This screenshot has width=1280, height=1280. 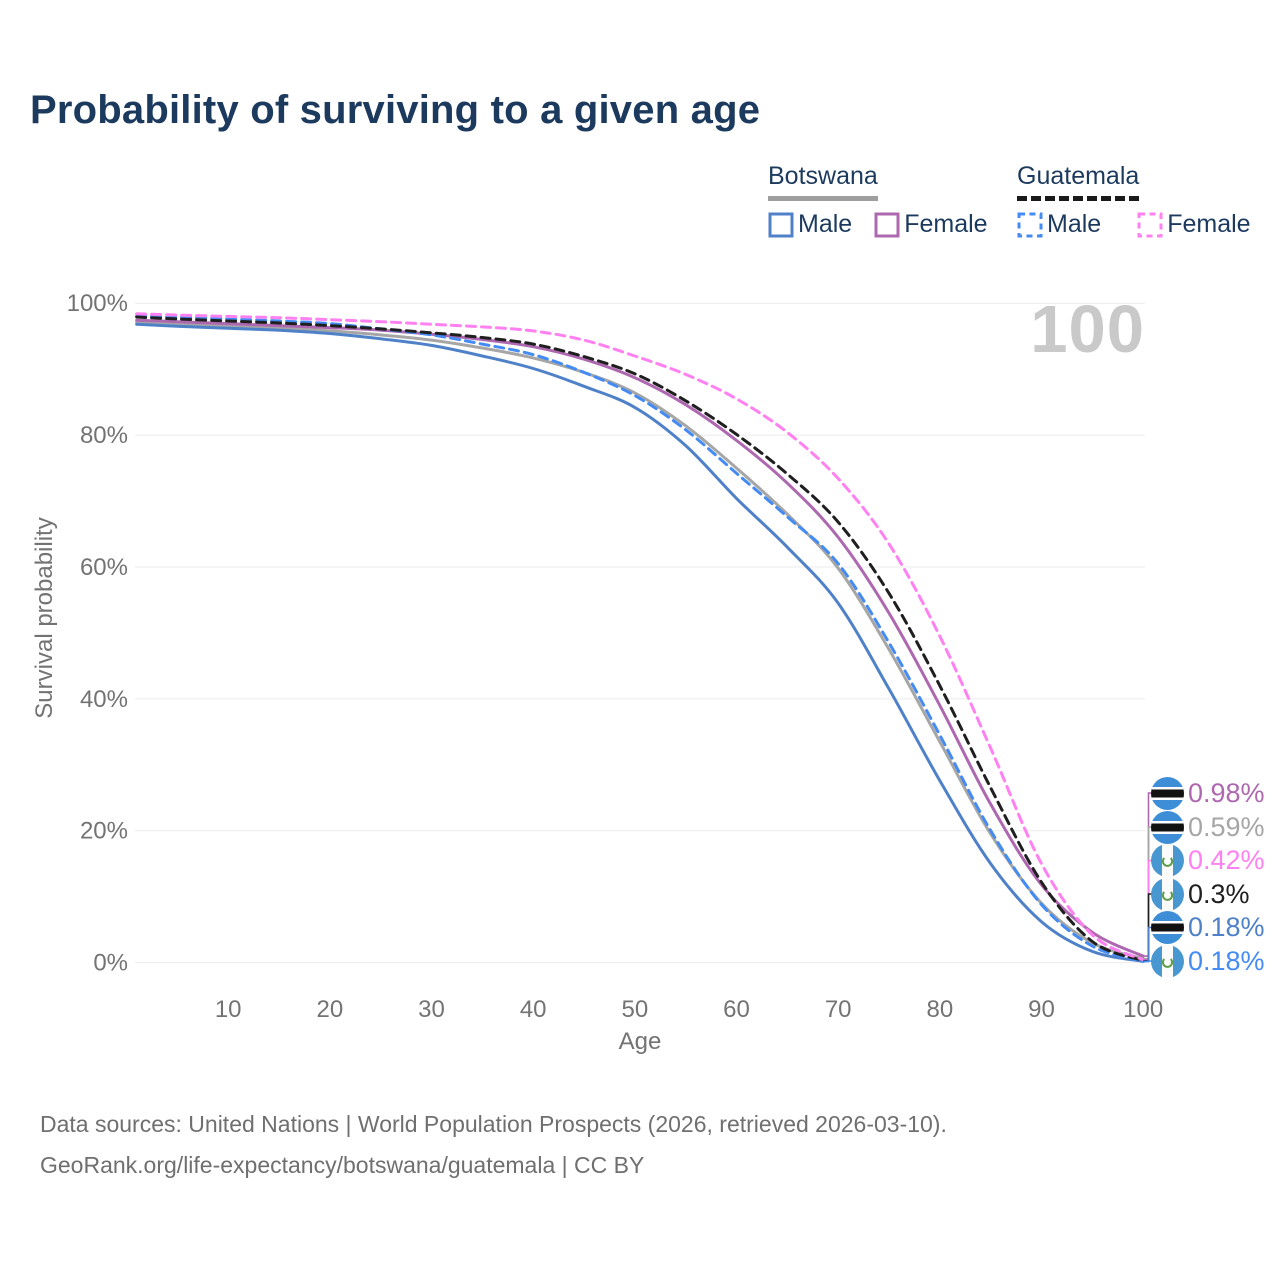 What do you see at coordinates (1226, 826) in the screenshot?
I see `end-label-value: 0.59%` at bounding box center [1226, 826].